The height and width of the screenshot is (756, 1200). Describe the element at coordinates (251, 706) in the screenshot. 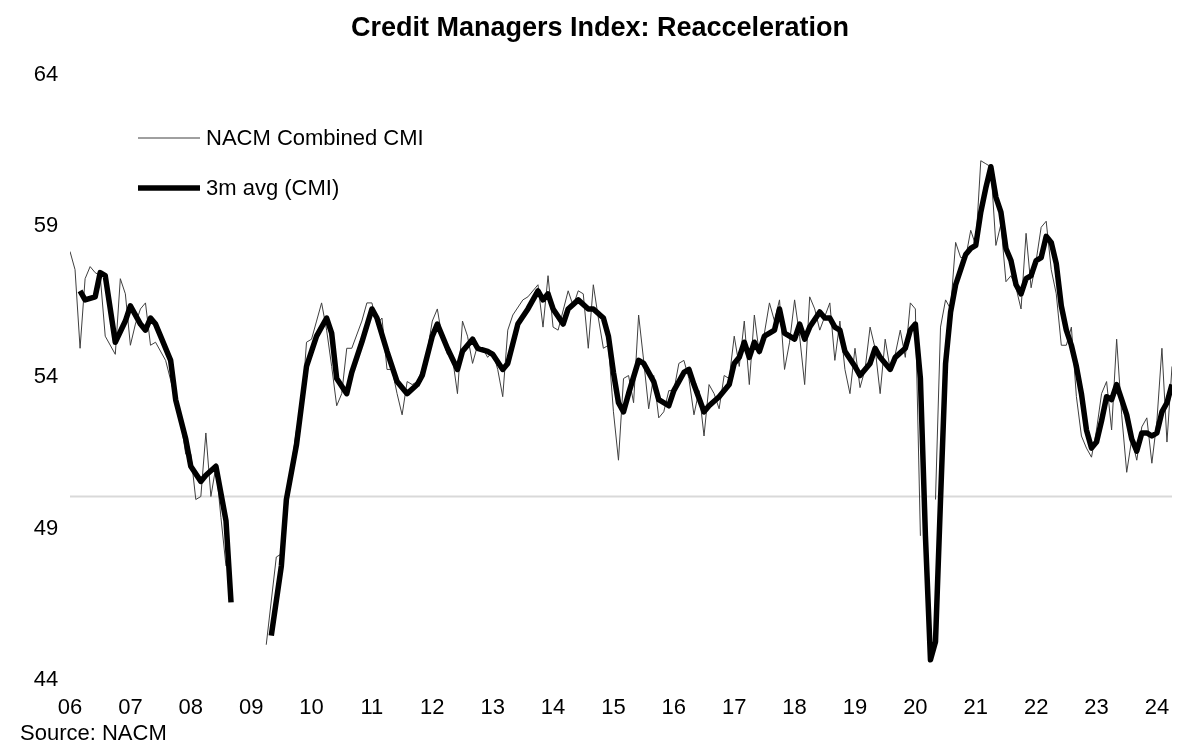

I see `x-tick-label: 09` at that location.